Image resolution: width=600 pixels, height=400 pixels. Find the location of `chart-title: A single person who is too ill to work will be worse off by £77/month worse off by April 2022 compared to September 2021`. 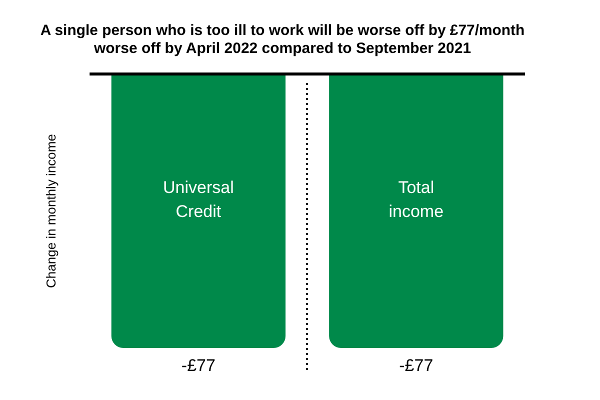

chart-title: A single person who is too ill to work will be worse off by £77/month worse off by April 2022 compared to September 2021 is located at coordinates (282, 40).